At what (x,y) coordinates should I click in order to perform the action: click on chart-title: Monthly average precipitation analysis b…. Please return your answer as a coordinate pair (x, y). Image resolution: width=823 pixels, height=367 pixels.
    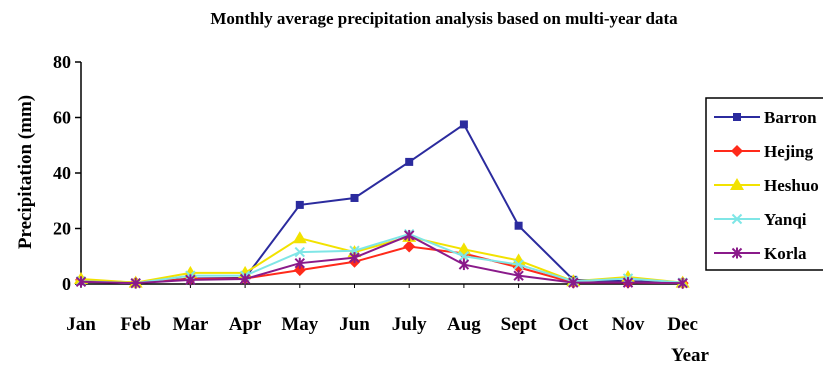
    Looking at the image, I should click on (444, 18).